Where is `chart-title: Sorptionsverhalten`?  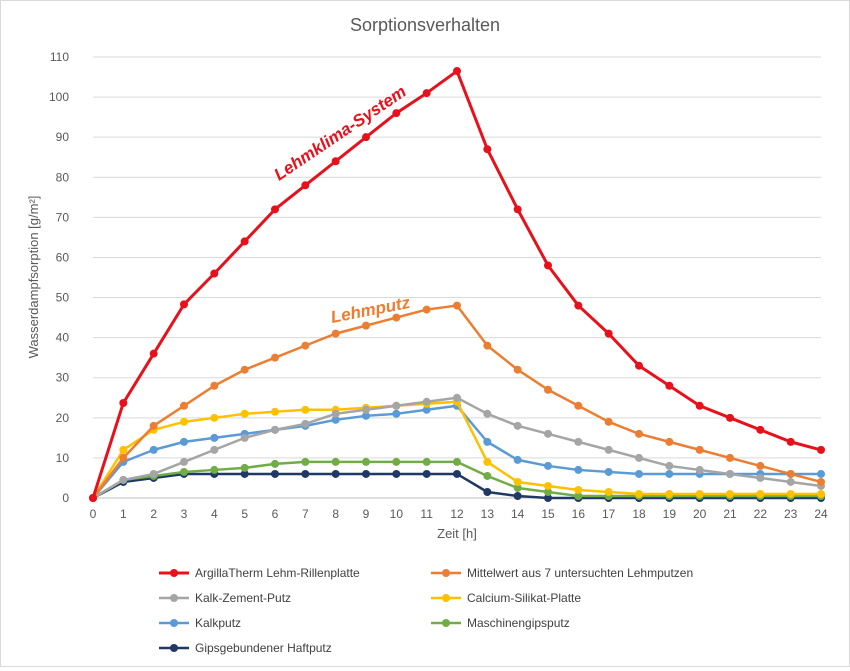 chart-title: Sorptionsverhalten is located at coordinates (425, 25).